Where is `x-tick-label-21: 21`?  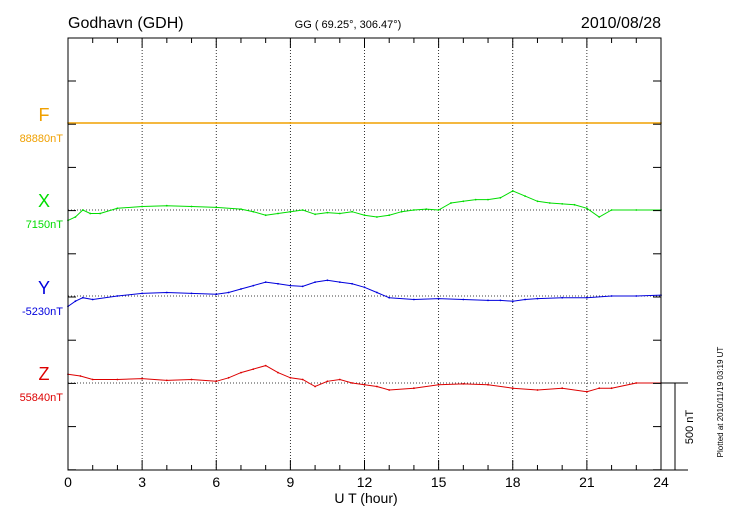
x-tick-label-21: 21 is located at coordinates (587, 482).